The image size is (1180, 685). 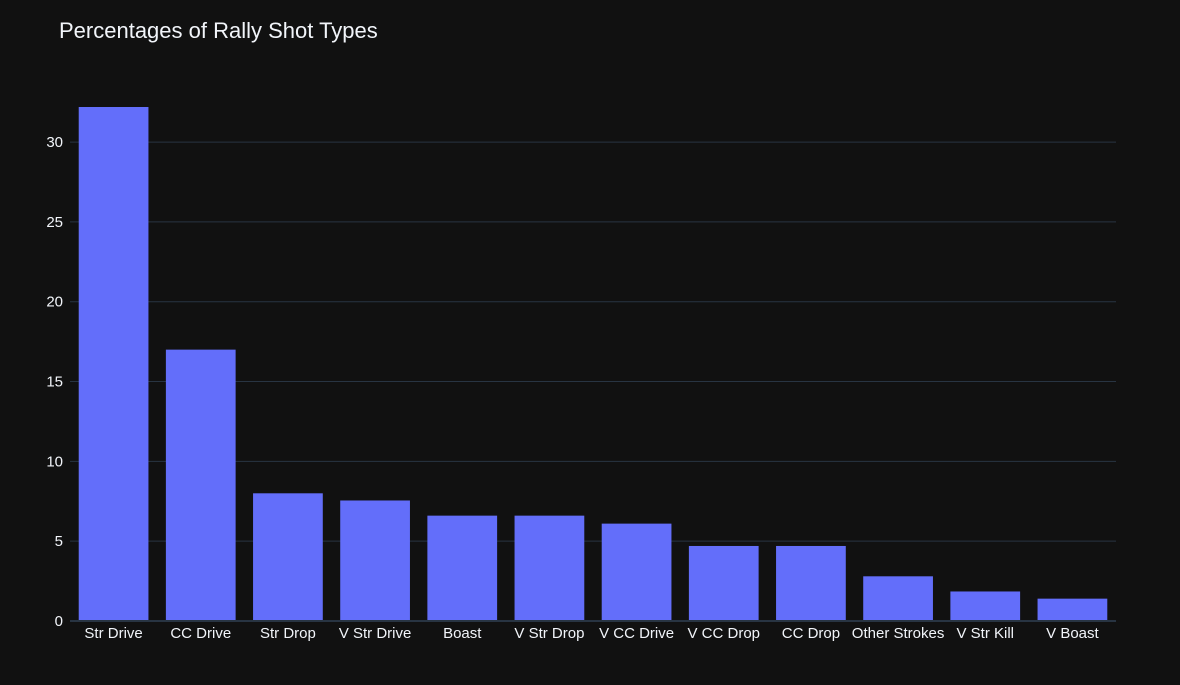 What do you see at coordinates (723, 633) in the screenshot?
I see `x-tick-label: V CC Drop` at bounding box center [723, 633].